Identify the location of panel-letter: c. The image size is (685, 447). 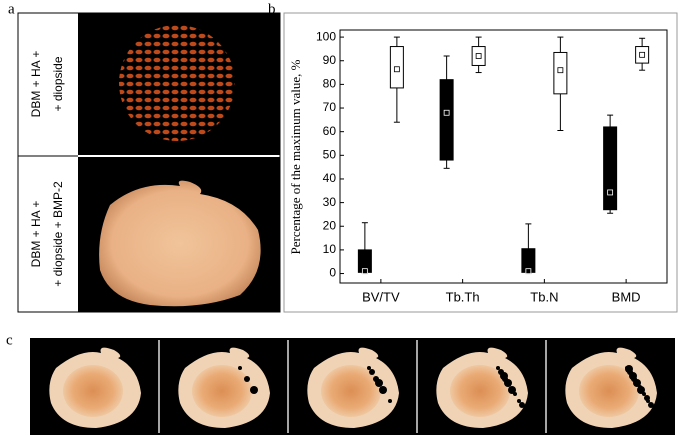
(9, 340).